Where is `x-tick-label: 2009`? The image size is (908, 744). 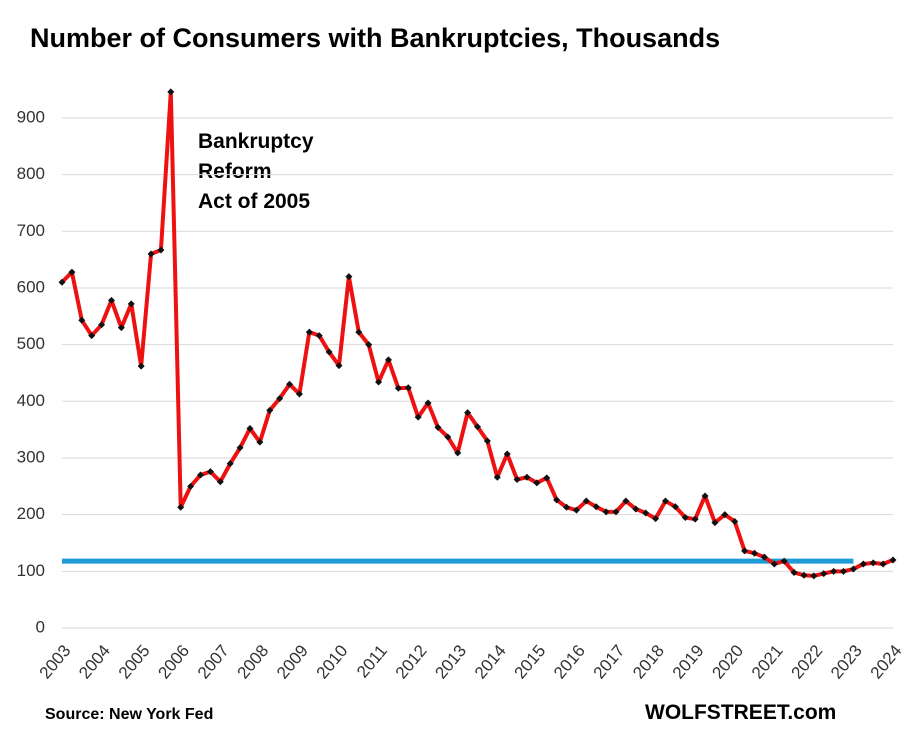
x-tick-label: 2009 is located at coordinates (292, 661).